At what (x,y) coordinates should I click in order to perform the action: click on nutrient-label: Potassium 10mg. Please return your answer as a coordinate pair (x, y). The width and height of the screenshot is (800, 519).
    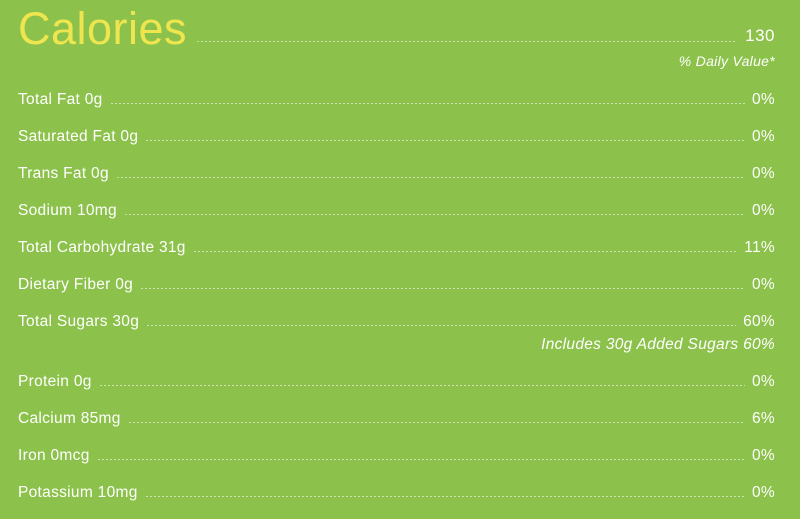
    Looking at the image, I should click on (78, 492).